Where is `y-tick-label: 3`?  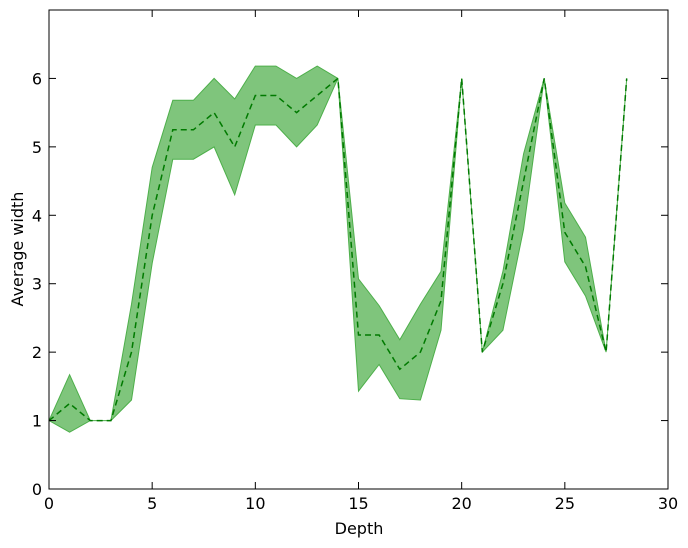 y-tick-label: 3 is located at coordinates (37, 284).